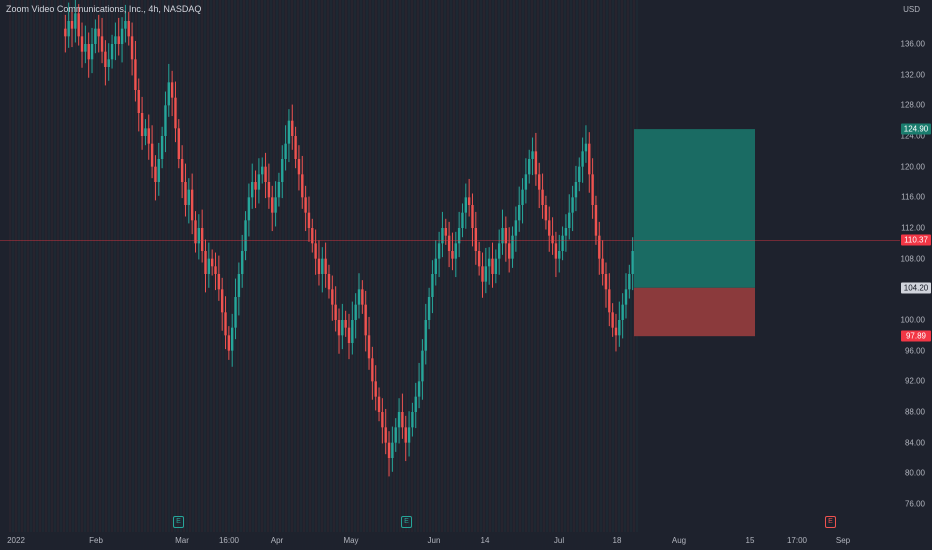 This screenshot has height=550, width=932. What do you see at coordinates (750, 540) in the screenshot?
I see `time-tick: 15` at bounding box center [750, 540].